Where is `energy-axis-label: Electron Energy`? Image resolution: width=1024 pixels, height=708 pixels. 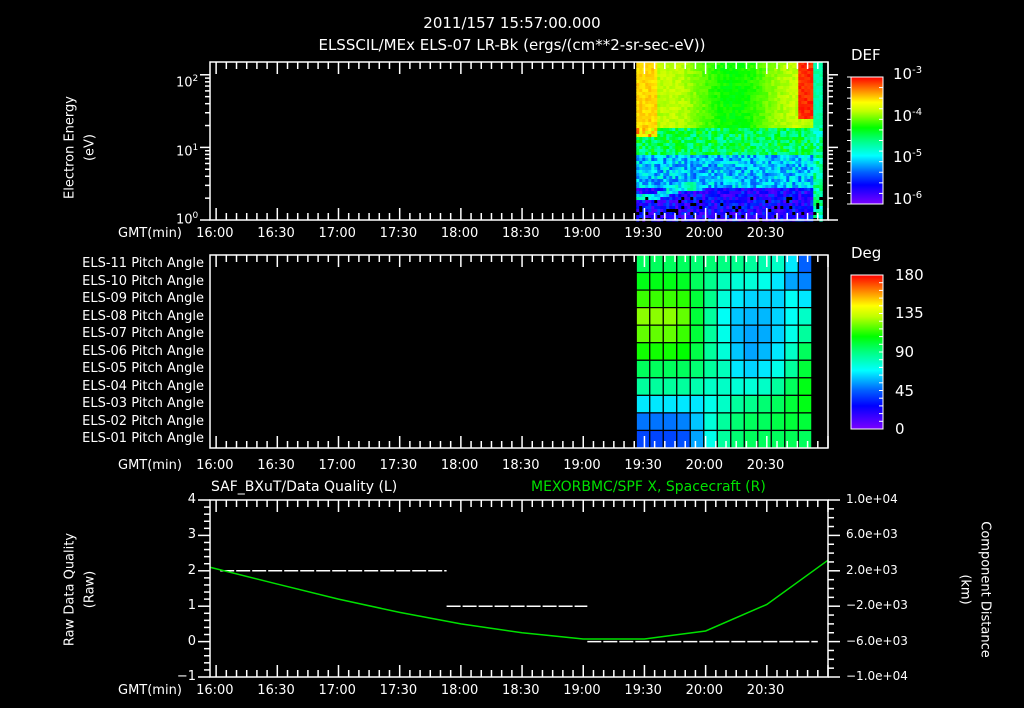
energy-axis-label: Electron Energy is located at coordinates (70, 147).